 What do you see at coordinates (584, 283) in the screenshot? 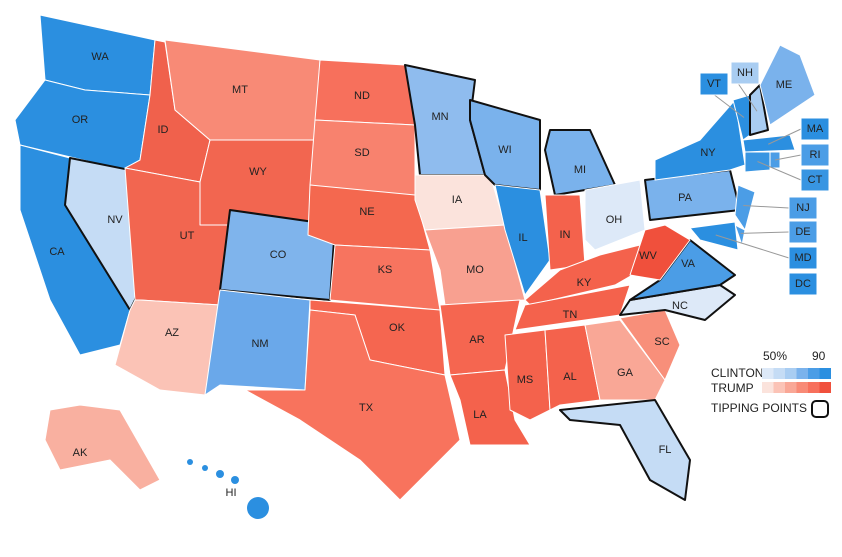
I see `state-label: KY` at bounding box center [584, 283].